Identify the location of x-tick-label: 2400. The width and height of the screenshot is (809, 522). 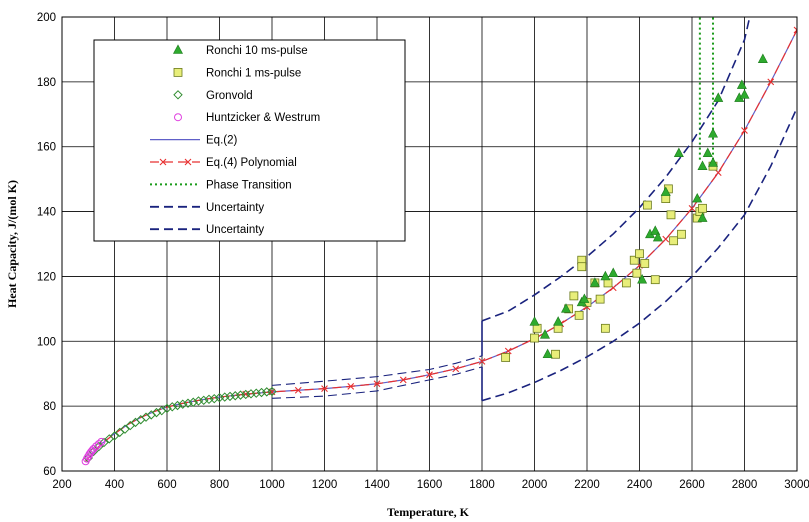
(640, 485).